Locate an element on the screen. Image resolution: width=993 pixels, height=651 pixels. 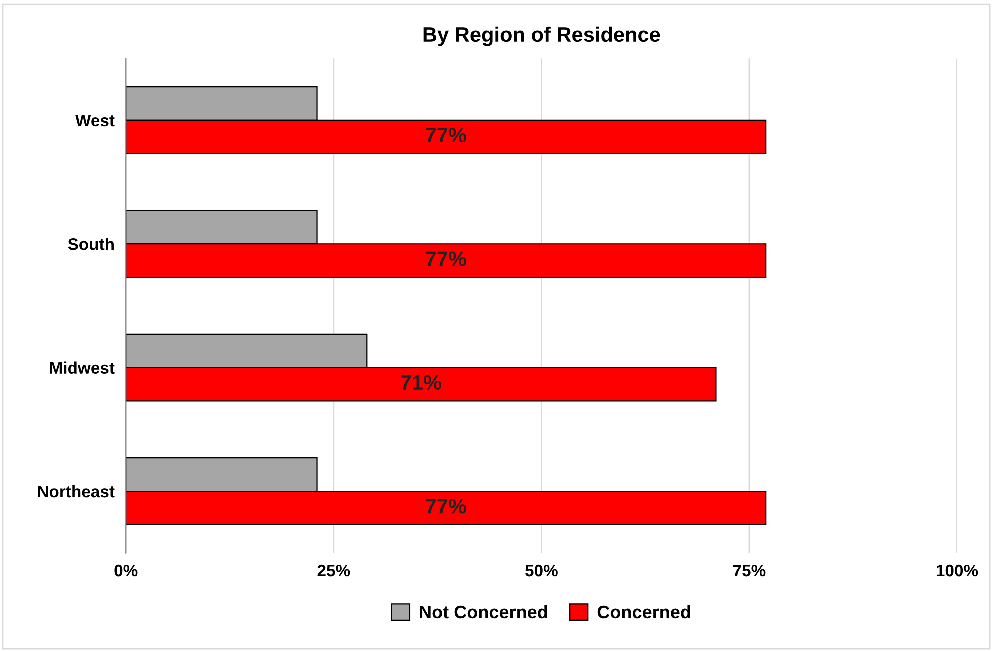
legend-label: Concerned is located at coordinates (644, 612).